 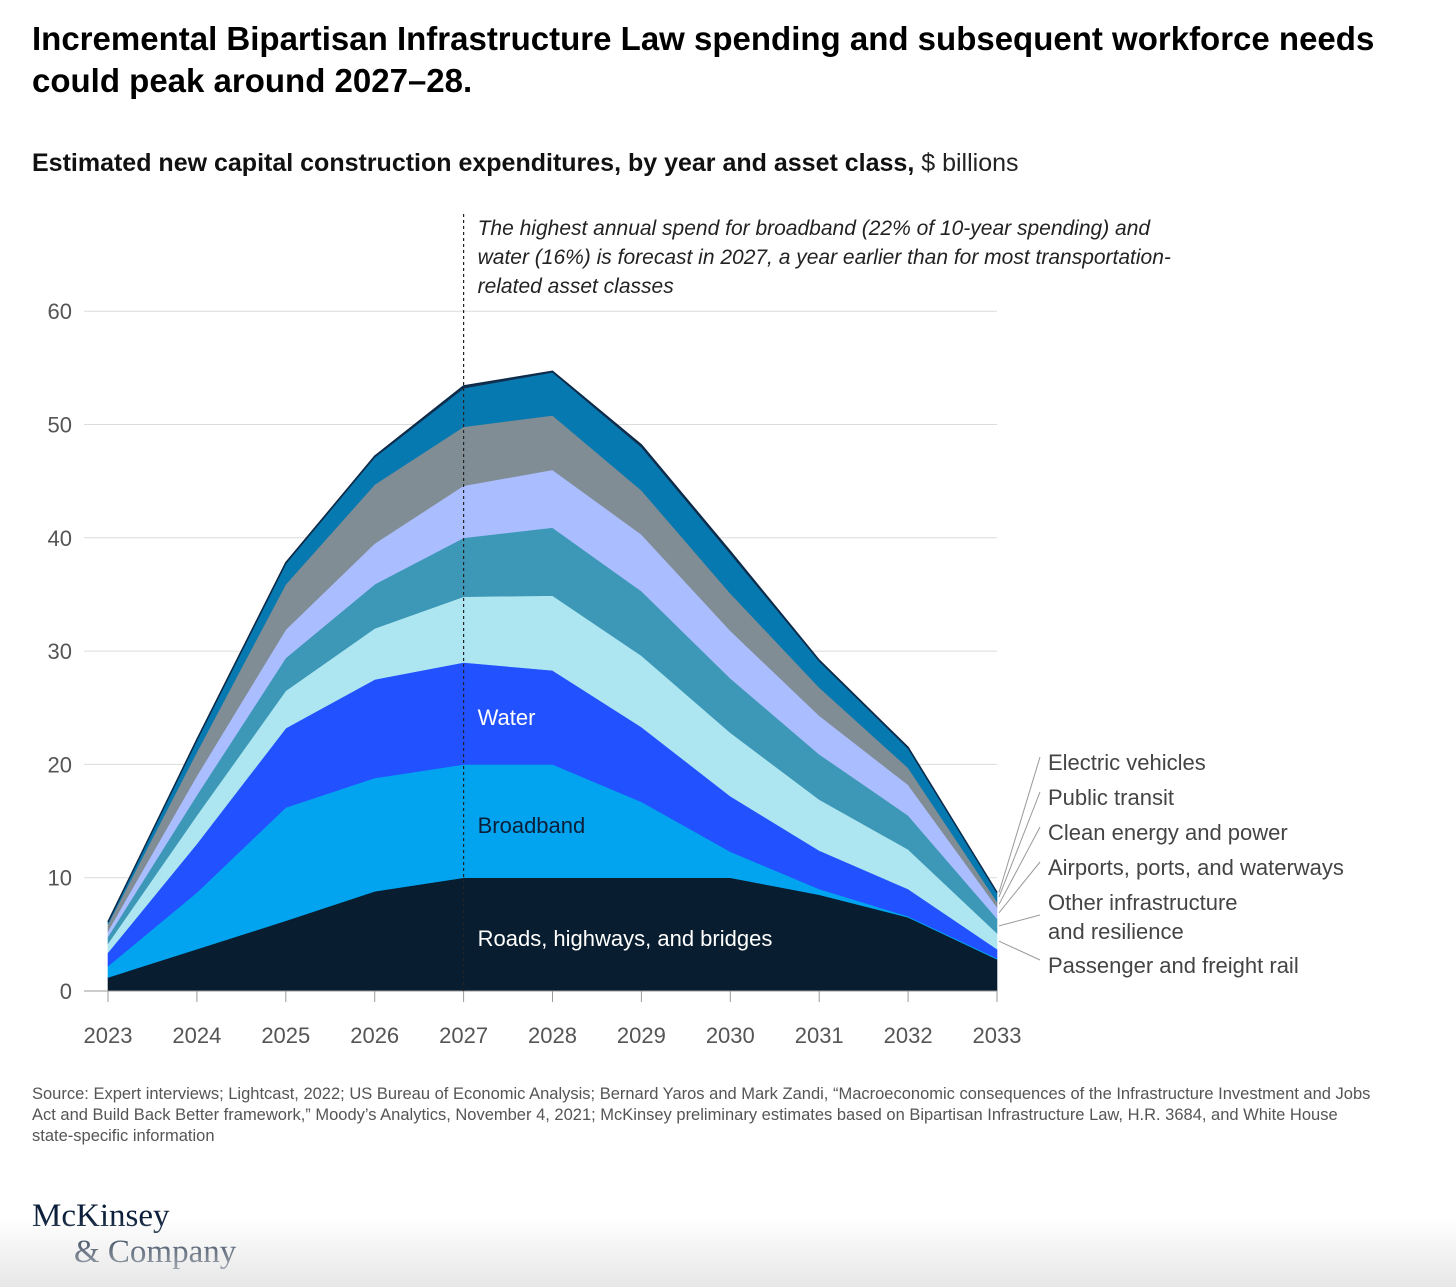 I want to click on inline-label-water: Water, so click(x=507, y=717).